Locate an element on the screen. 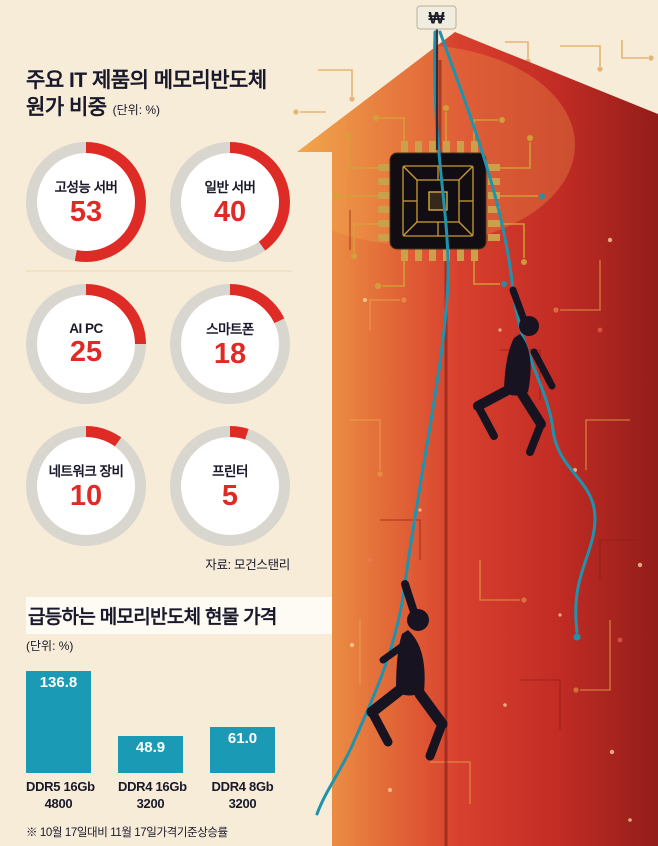 This screenshot has height=846, width=658. donut-inner: 프린터 5 is located at coordinates (230, 485).